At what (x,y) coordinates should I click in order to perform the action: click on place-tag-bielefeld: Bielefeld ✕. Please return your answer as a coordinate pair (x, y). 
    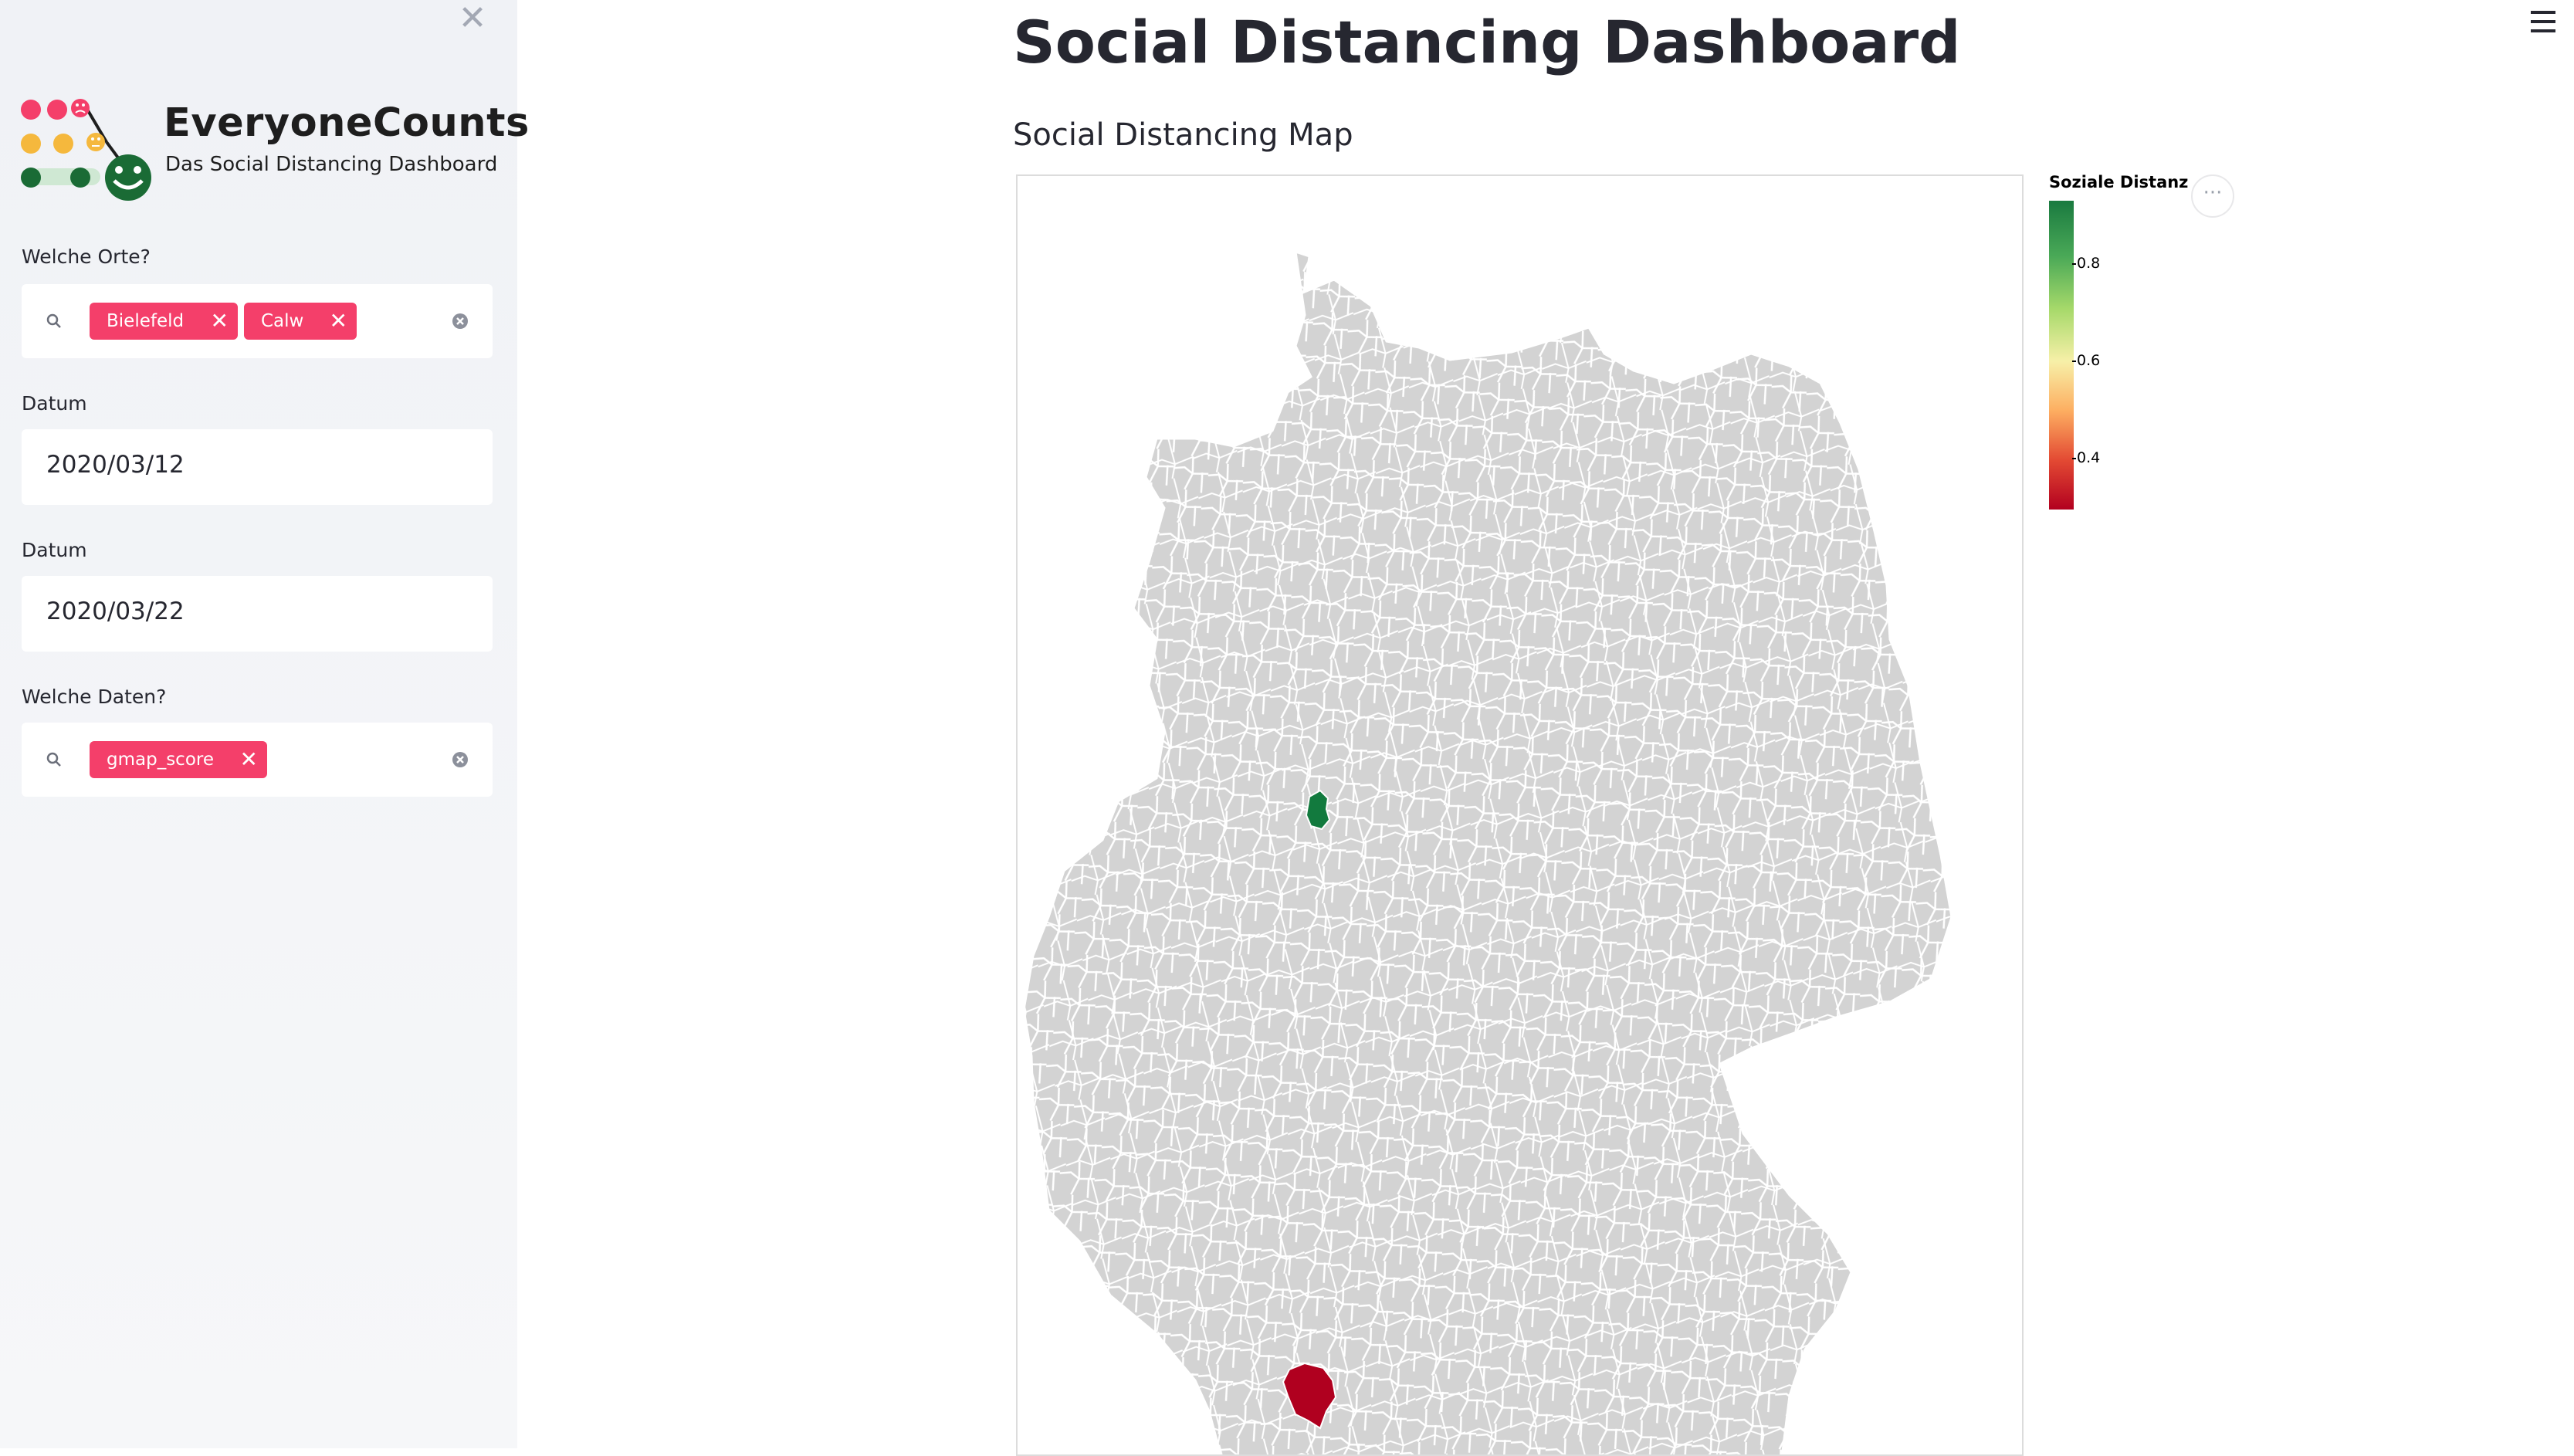
    Looking at the image, I should click on (164, 321).